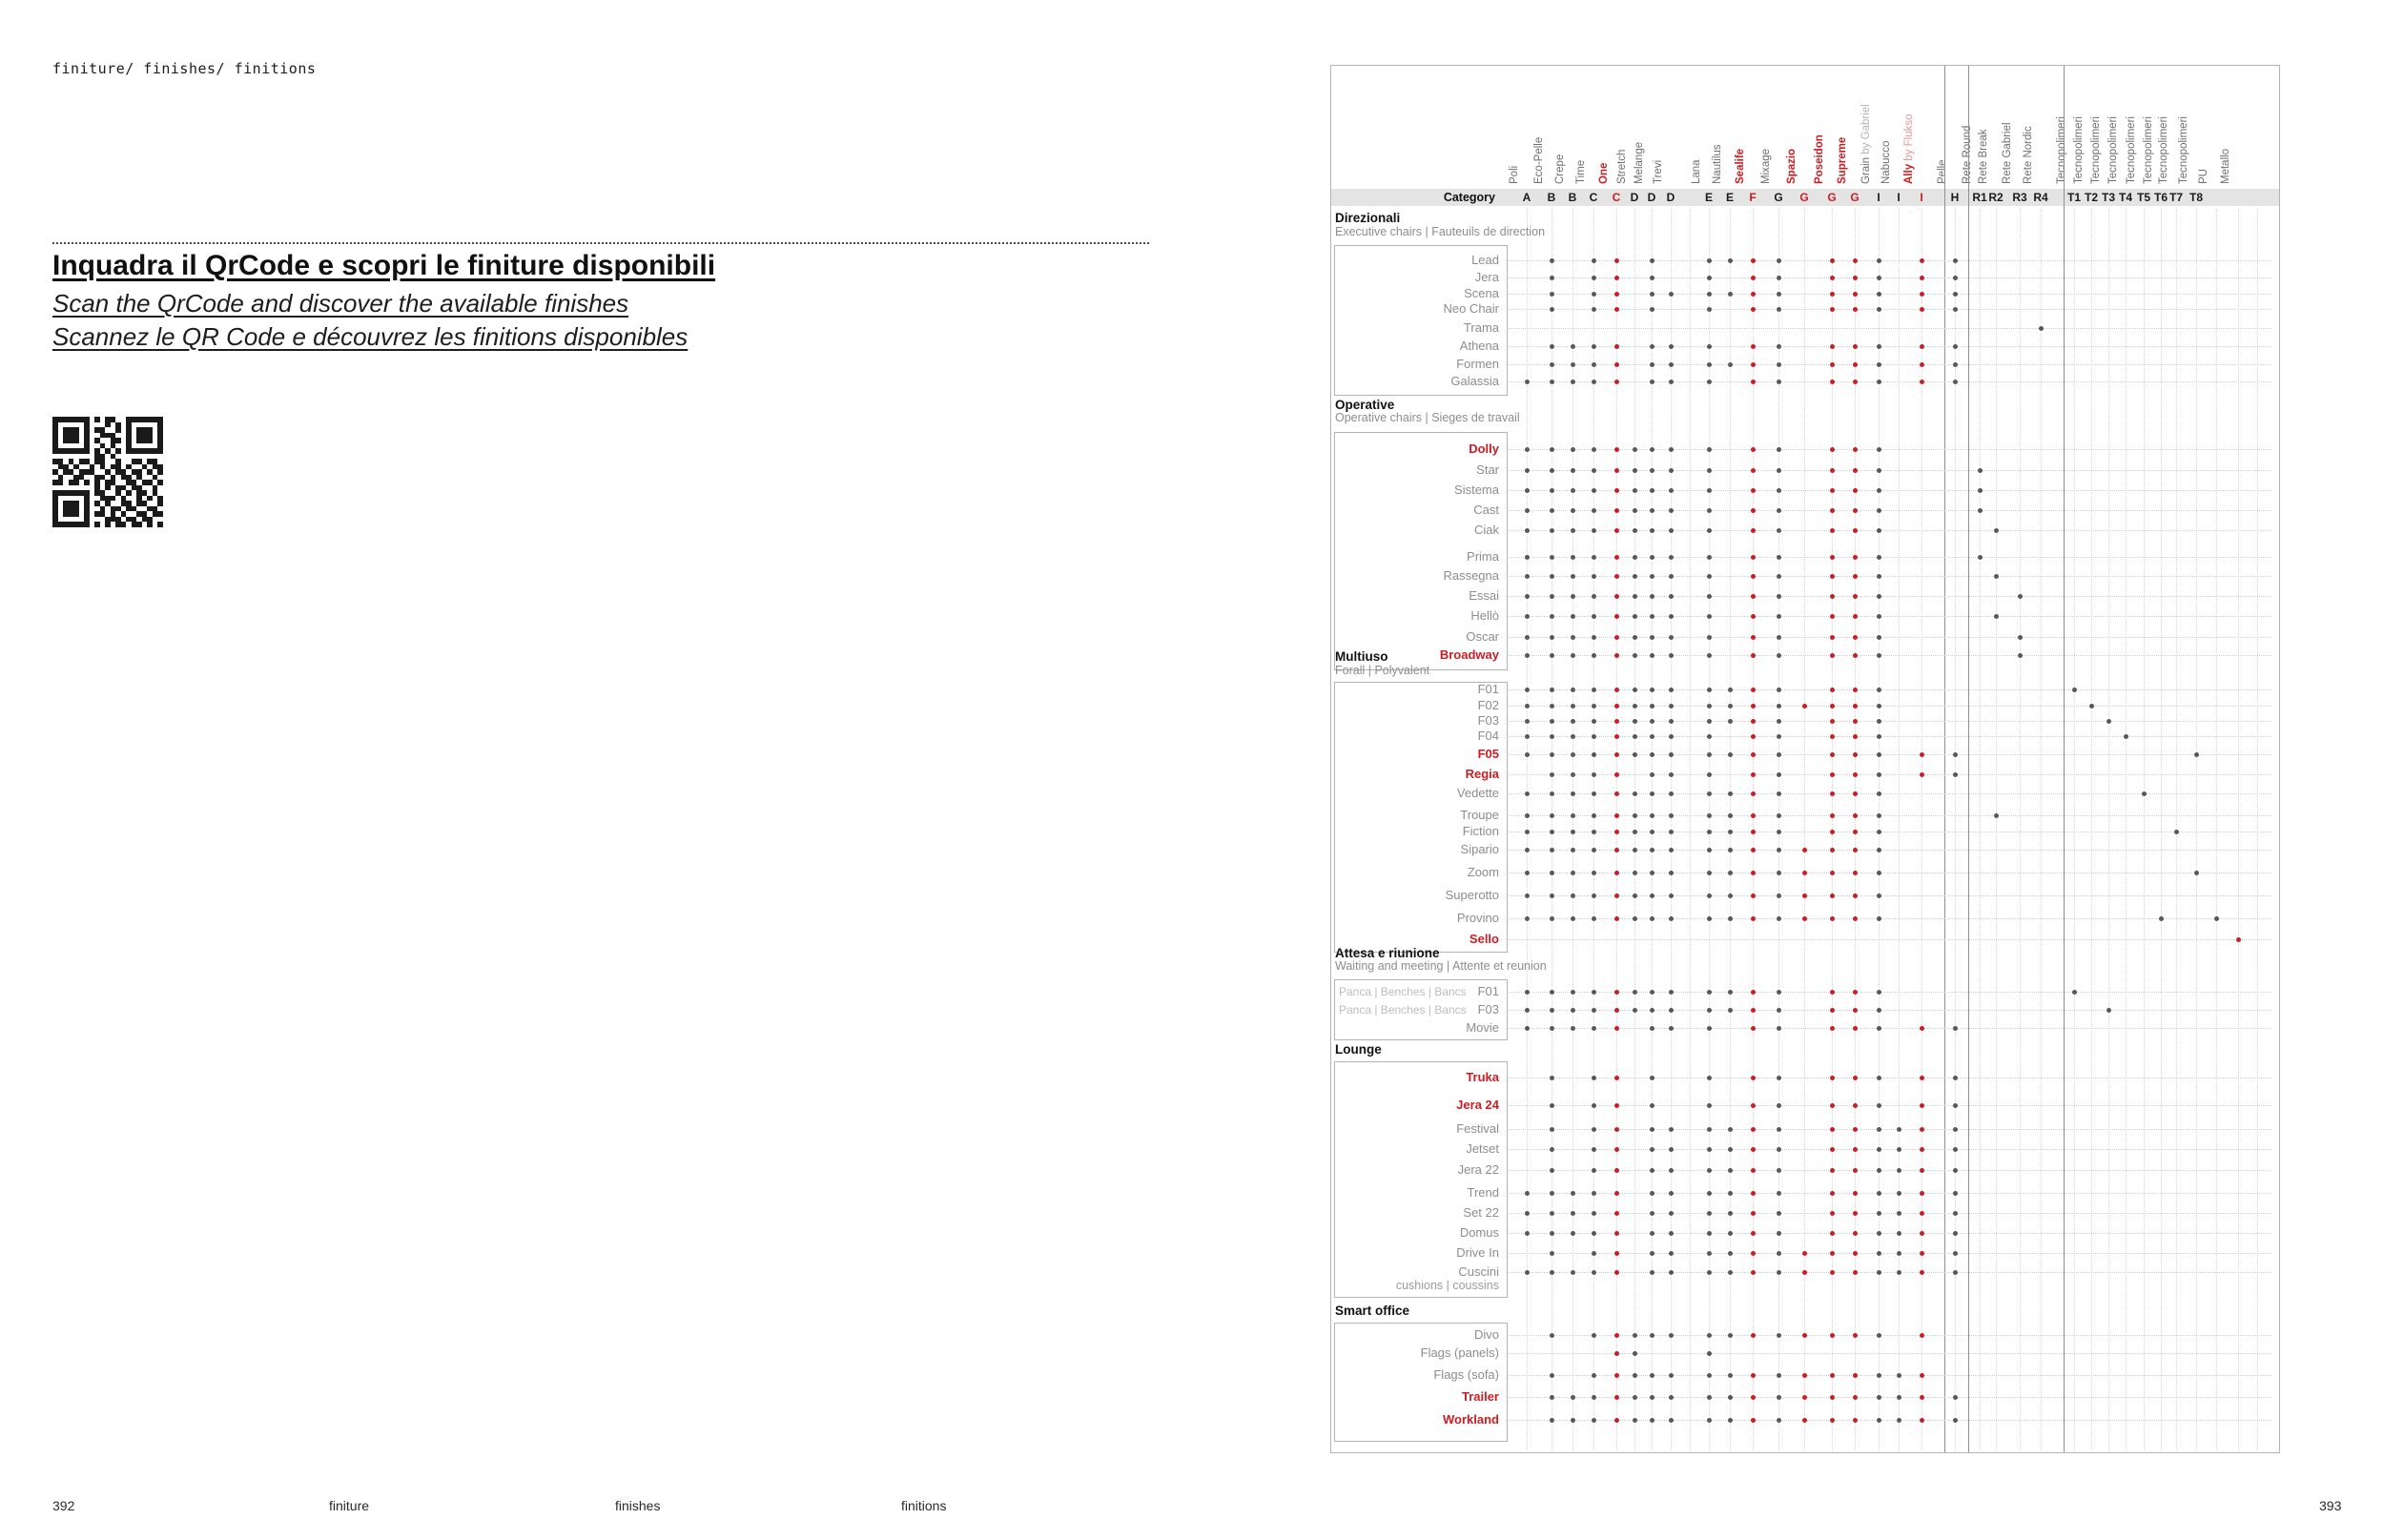 This screenshot has width=2384, height=1540. What do you see at coordinates (185, 68) in the screenshot?
I see `page-eyebrow: finiture/ finishes/ finitions` at bounding box center [185, 68].